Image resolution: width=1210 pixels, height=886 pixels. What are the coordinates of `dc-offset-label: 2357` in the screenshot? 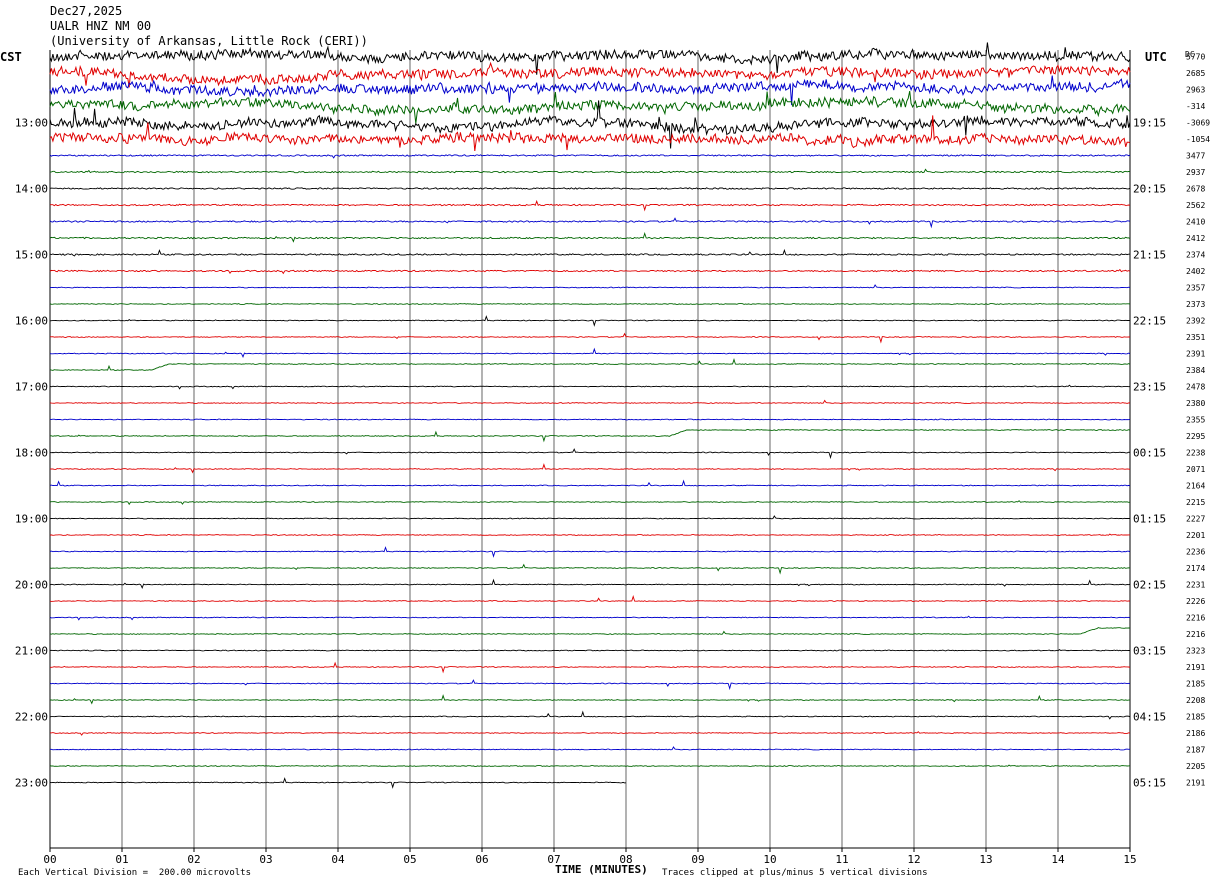 It's located at (1195, 288).